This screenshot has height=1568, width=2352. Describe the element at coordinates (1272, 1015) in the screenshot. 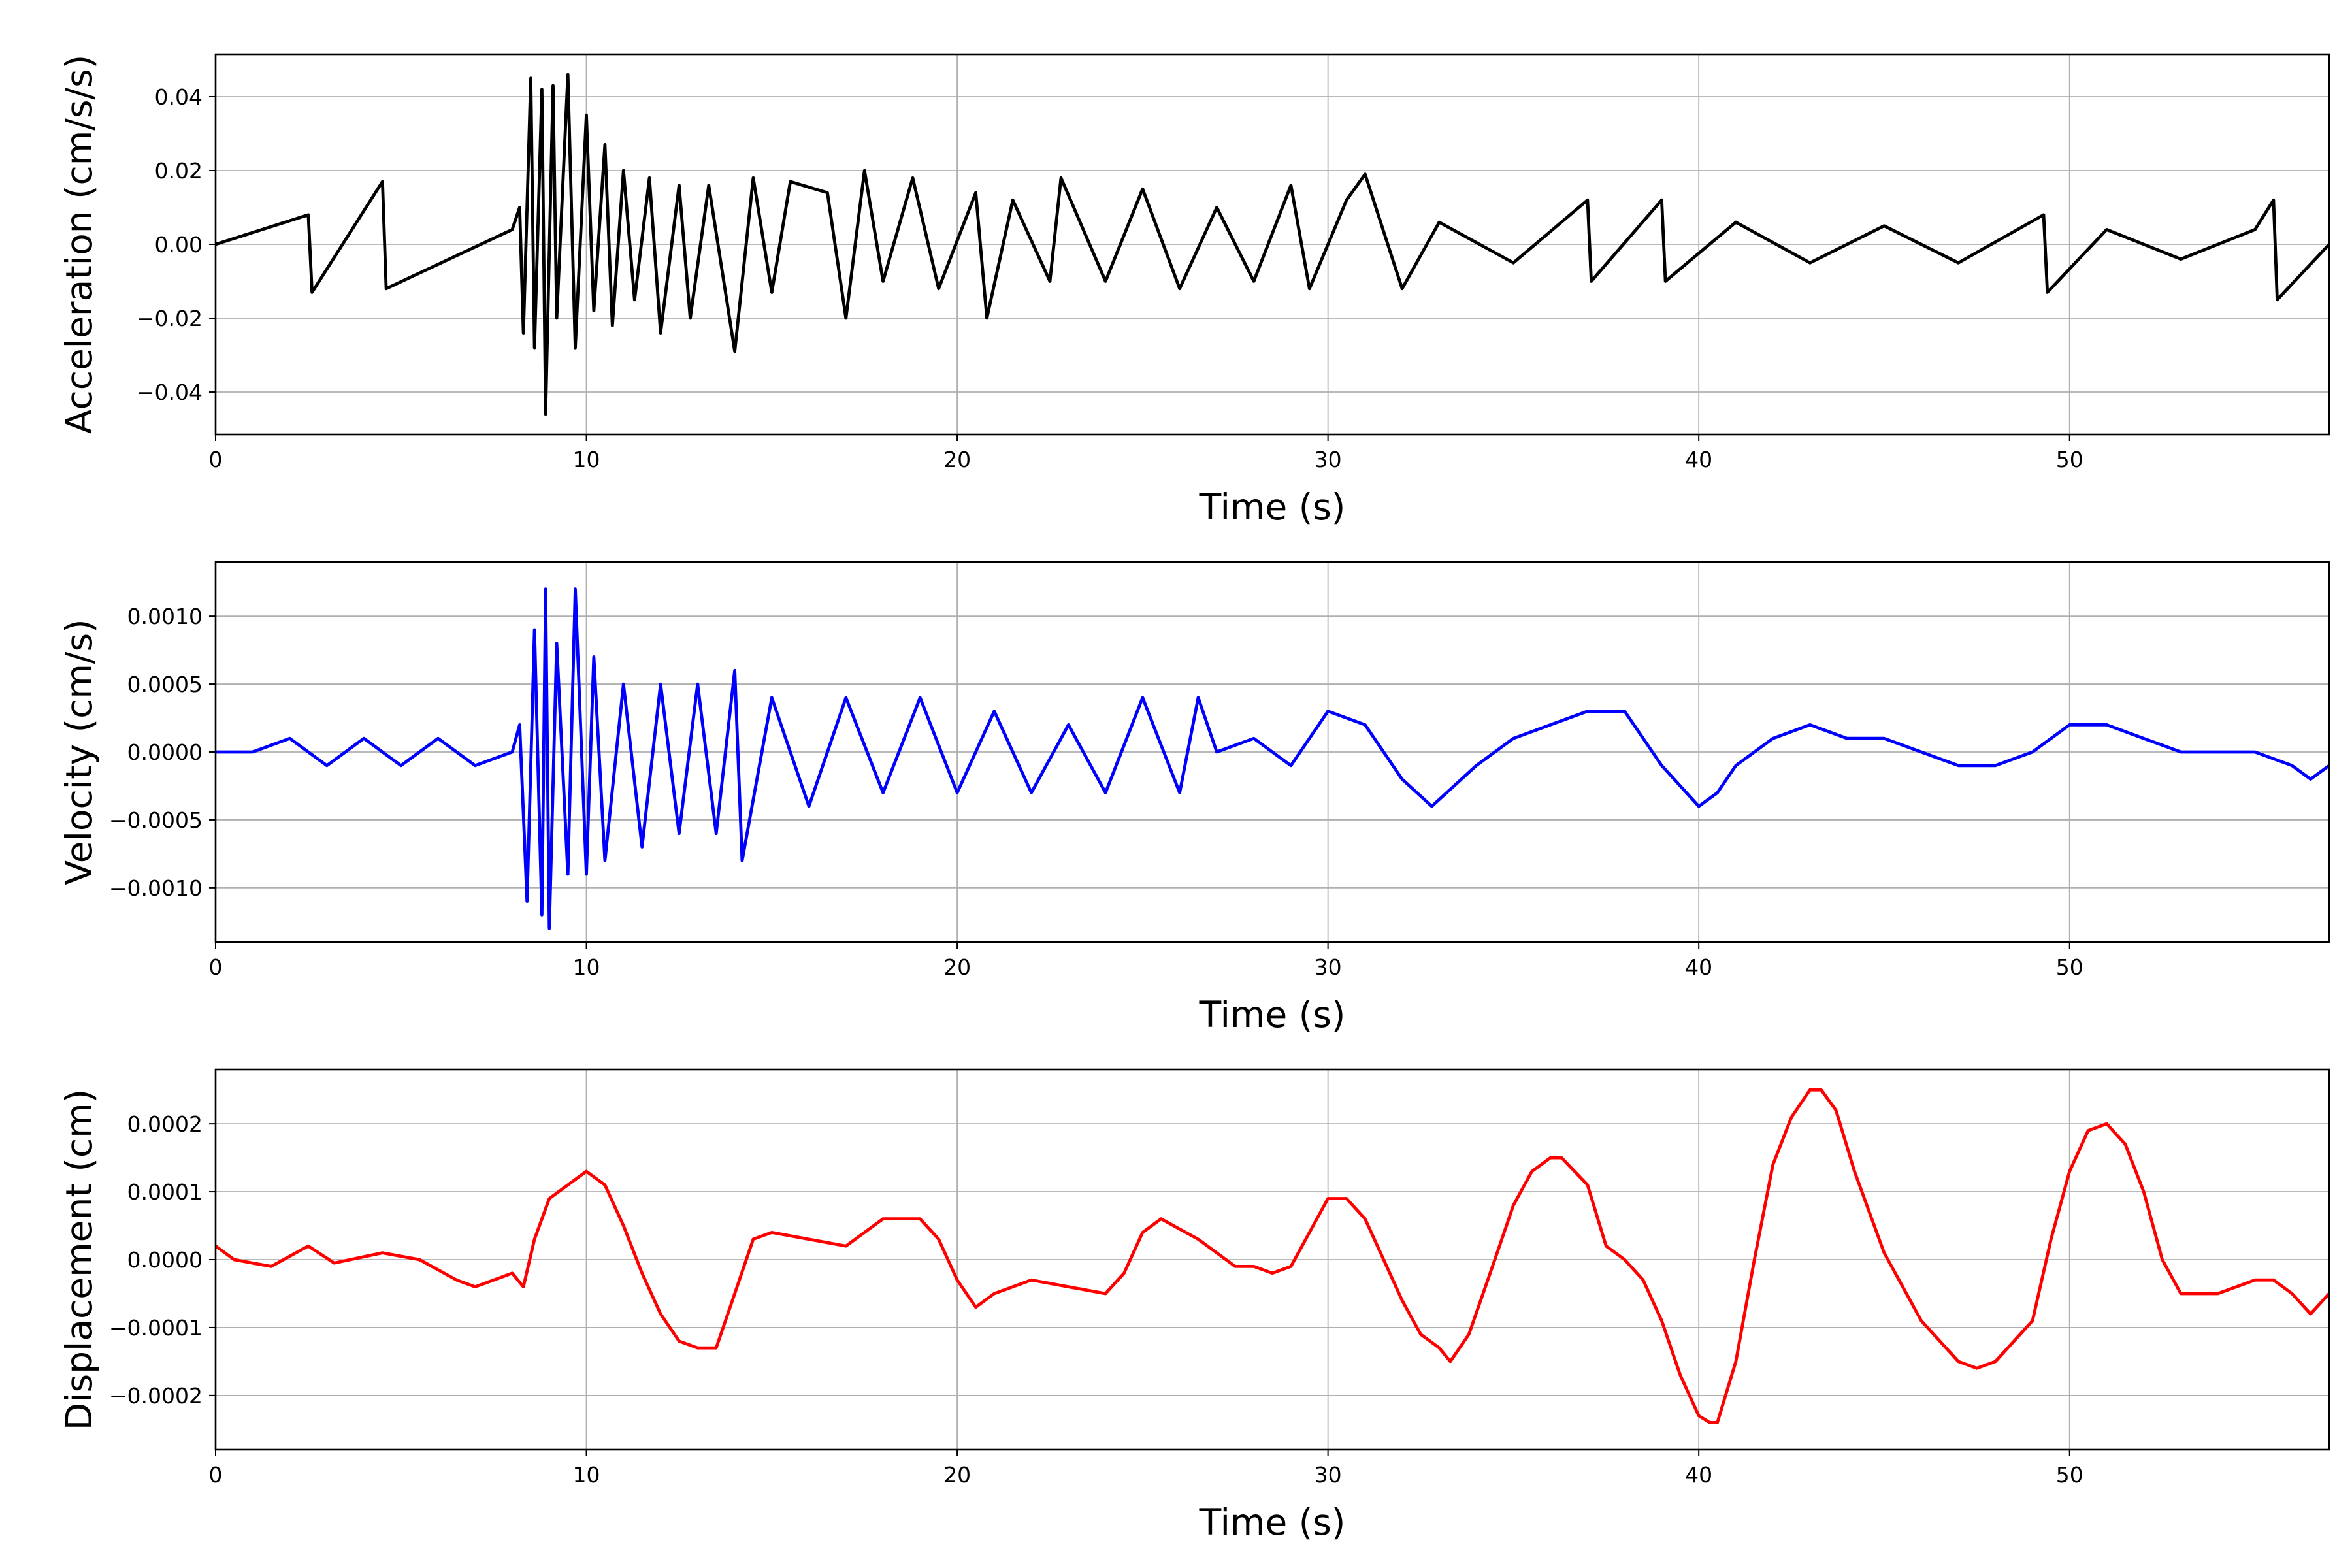

I see `velocity-x-axis-label: Time (s)` at that location.